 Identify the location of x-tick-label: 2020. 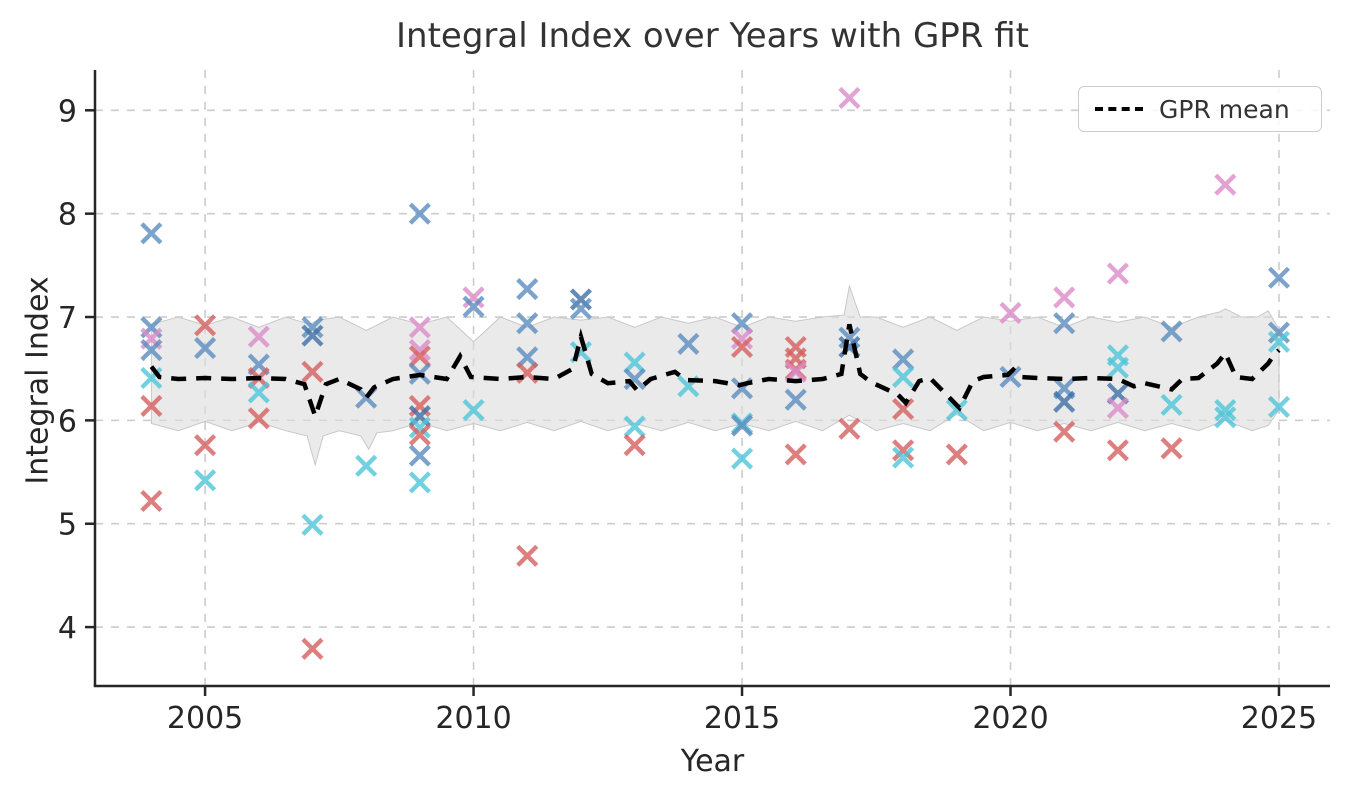
(1010, 718).